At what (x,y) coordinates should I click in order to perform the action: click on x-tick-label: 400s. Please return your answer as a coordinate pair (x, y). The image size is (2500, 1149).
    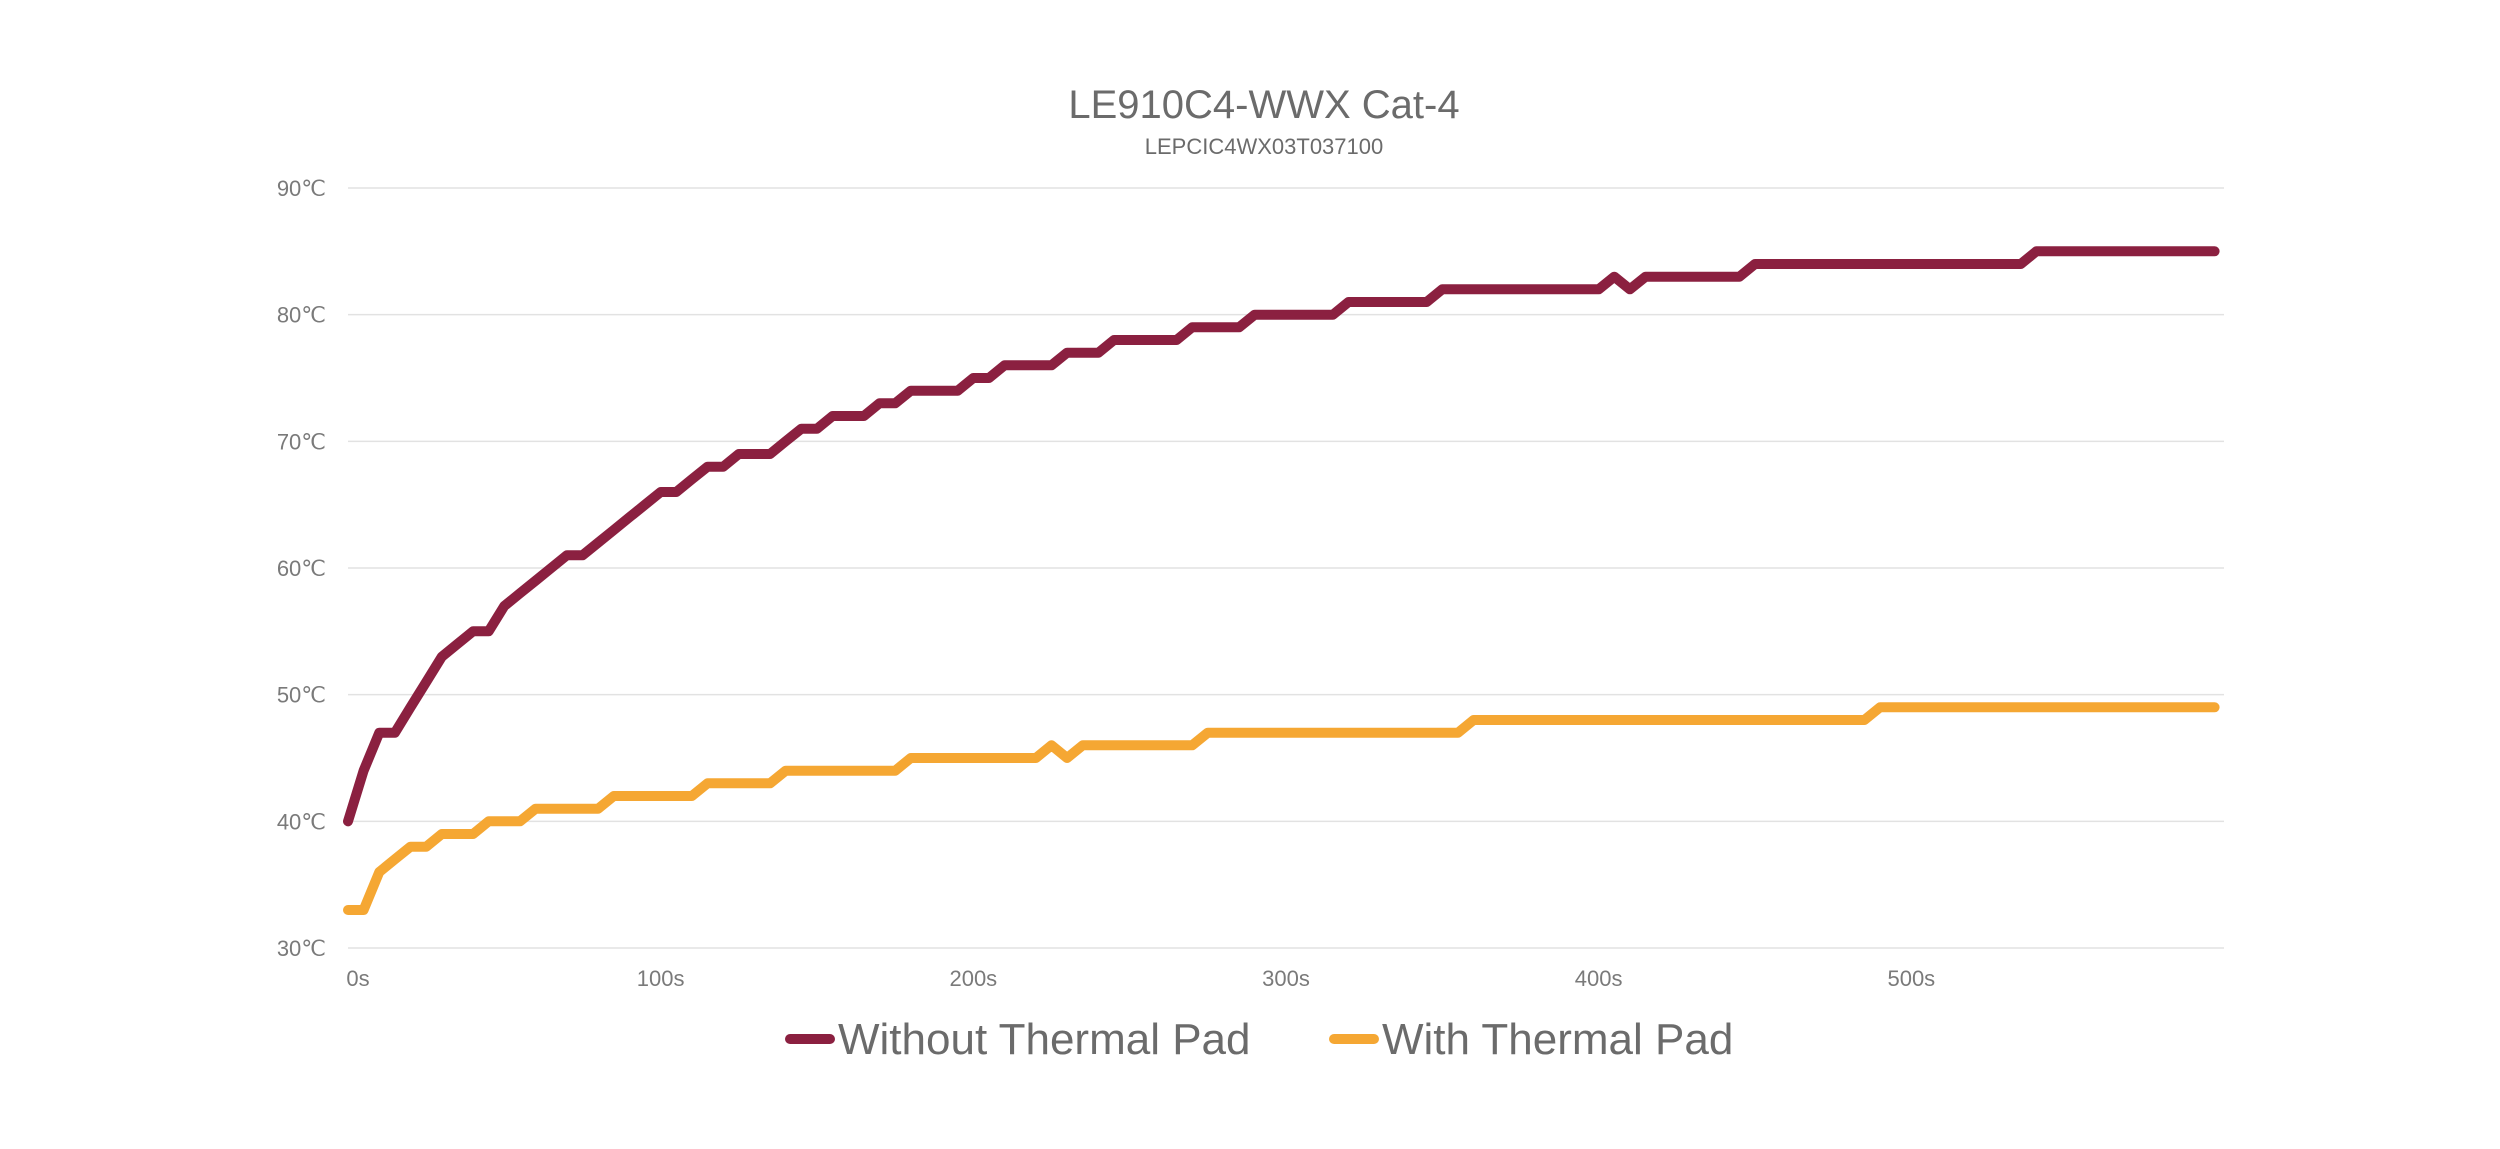
    Looking at the image, I should click on (1599, 978).